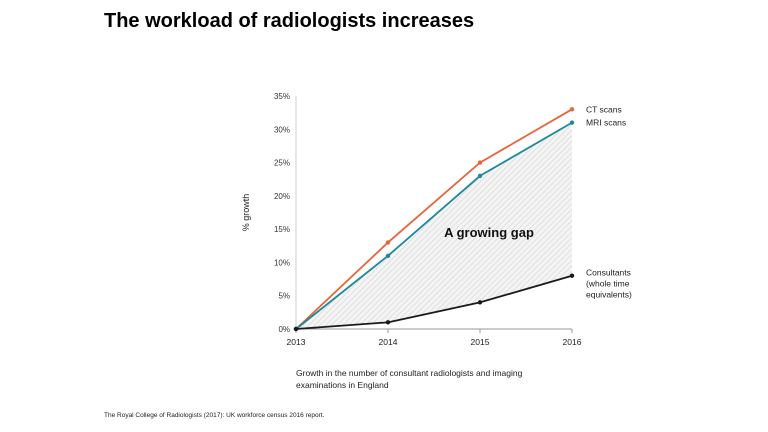 This screenshot has width=768, height=432. What do you see at coordinates (284, 329) in the screenshot?
I see `y-tick-label: 0%` at bounding box center [284, 329].